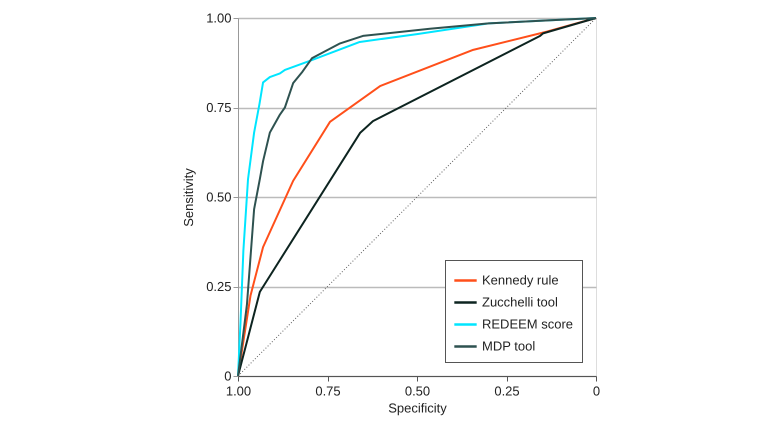  Describe the element at coordinates (328, 391) in the screenshot. I see `x-tick-label: 0.75` at that location.